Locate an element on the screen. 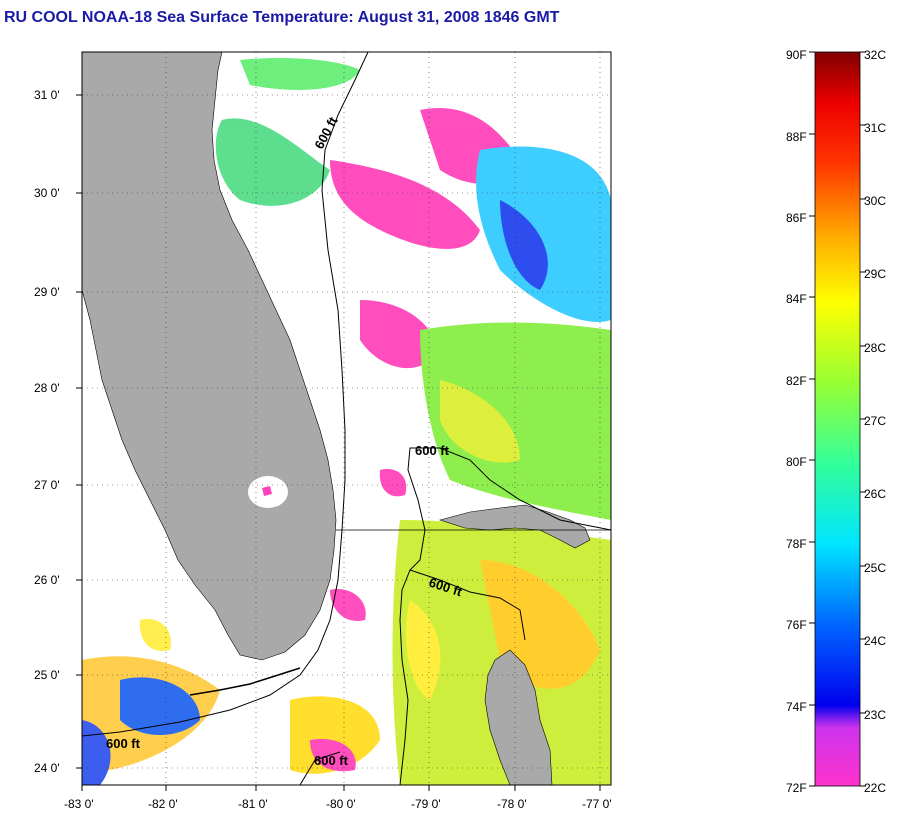 The width and height of the screenshot is (897, 817). contour-label-600ft-bahama: 600 ft is located at coordinates (432, 450).